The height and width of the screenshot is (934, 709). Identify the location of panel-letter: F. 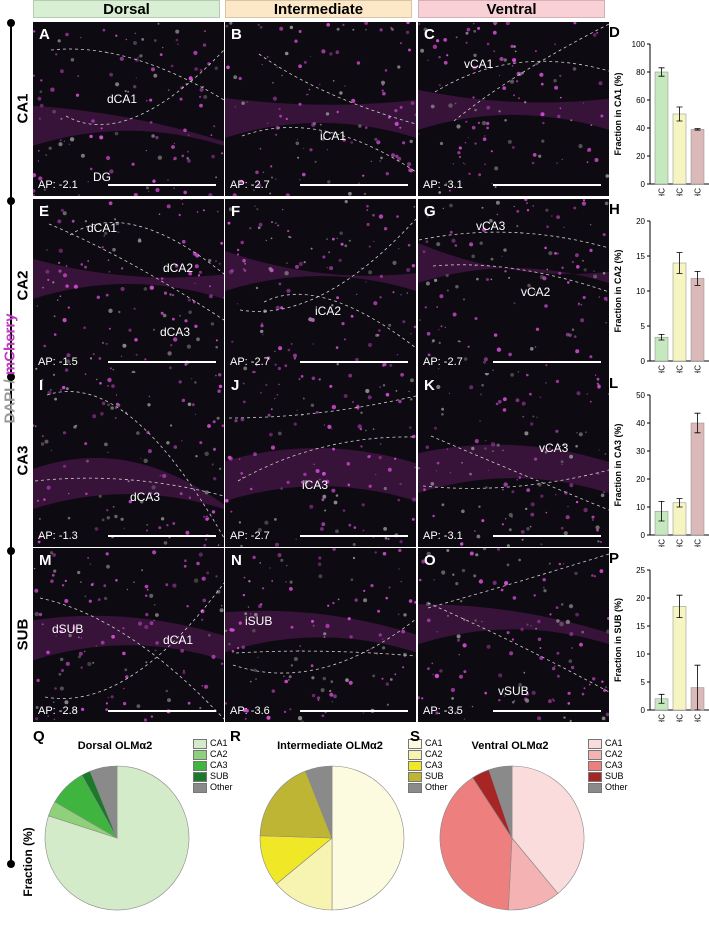
(236, 211).